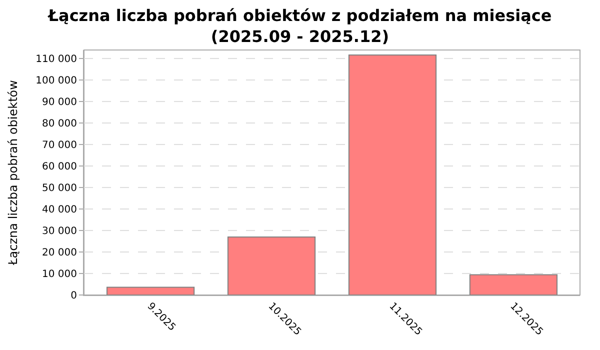 Image resolution: width=600 pixels, height=350 pixels. Describe the element at coordinates (59, 188) in the screenshot. I see `y-tick-label: 50 000` at that location.